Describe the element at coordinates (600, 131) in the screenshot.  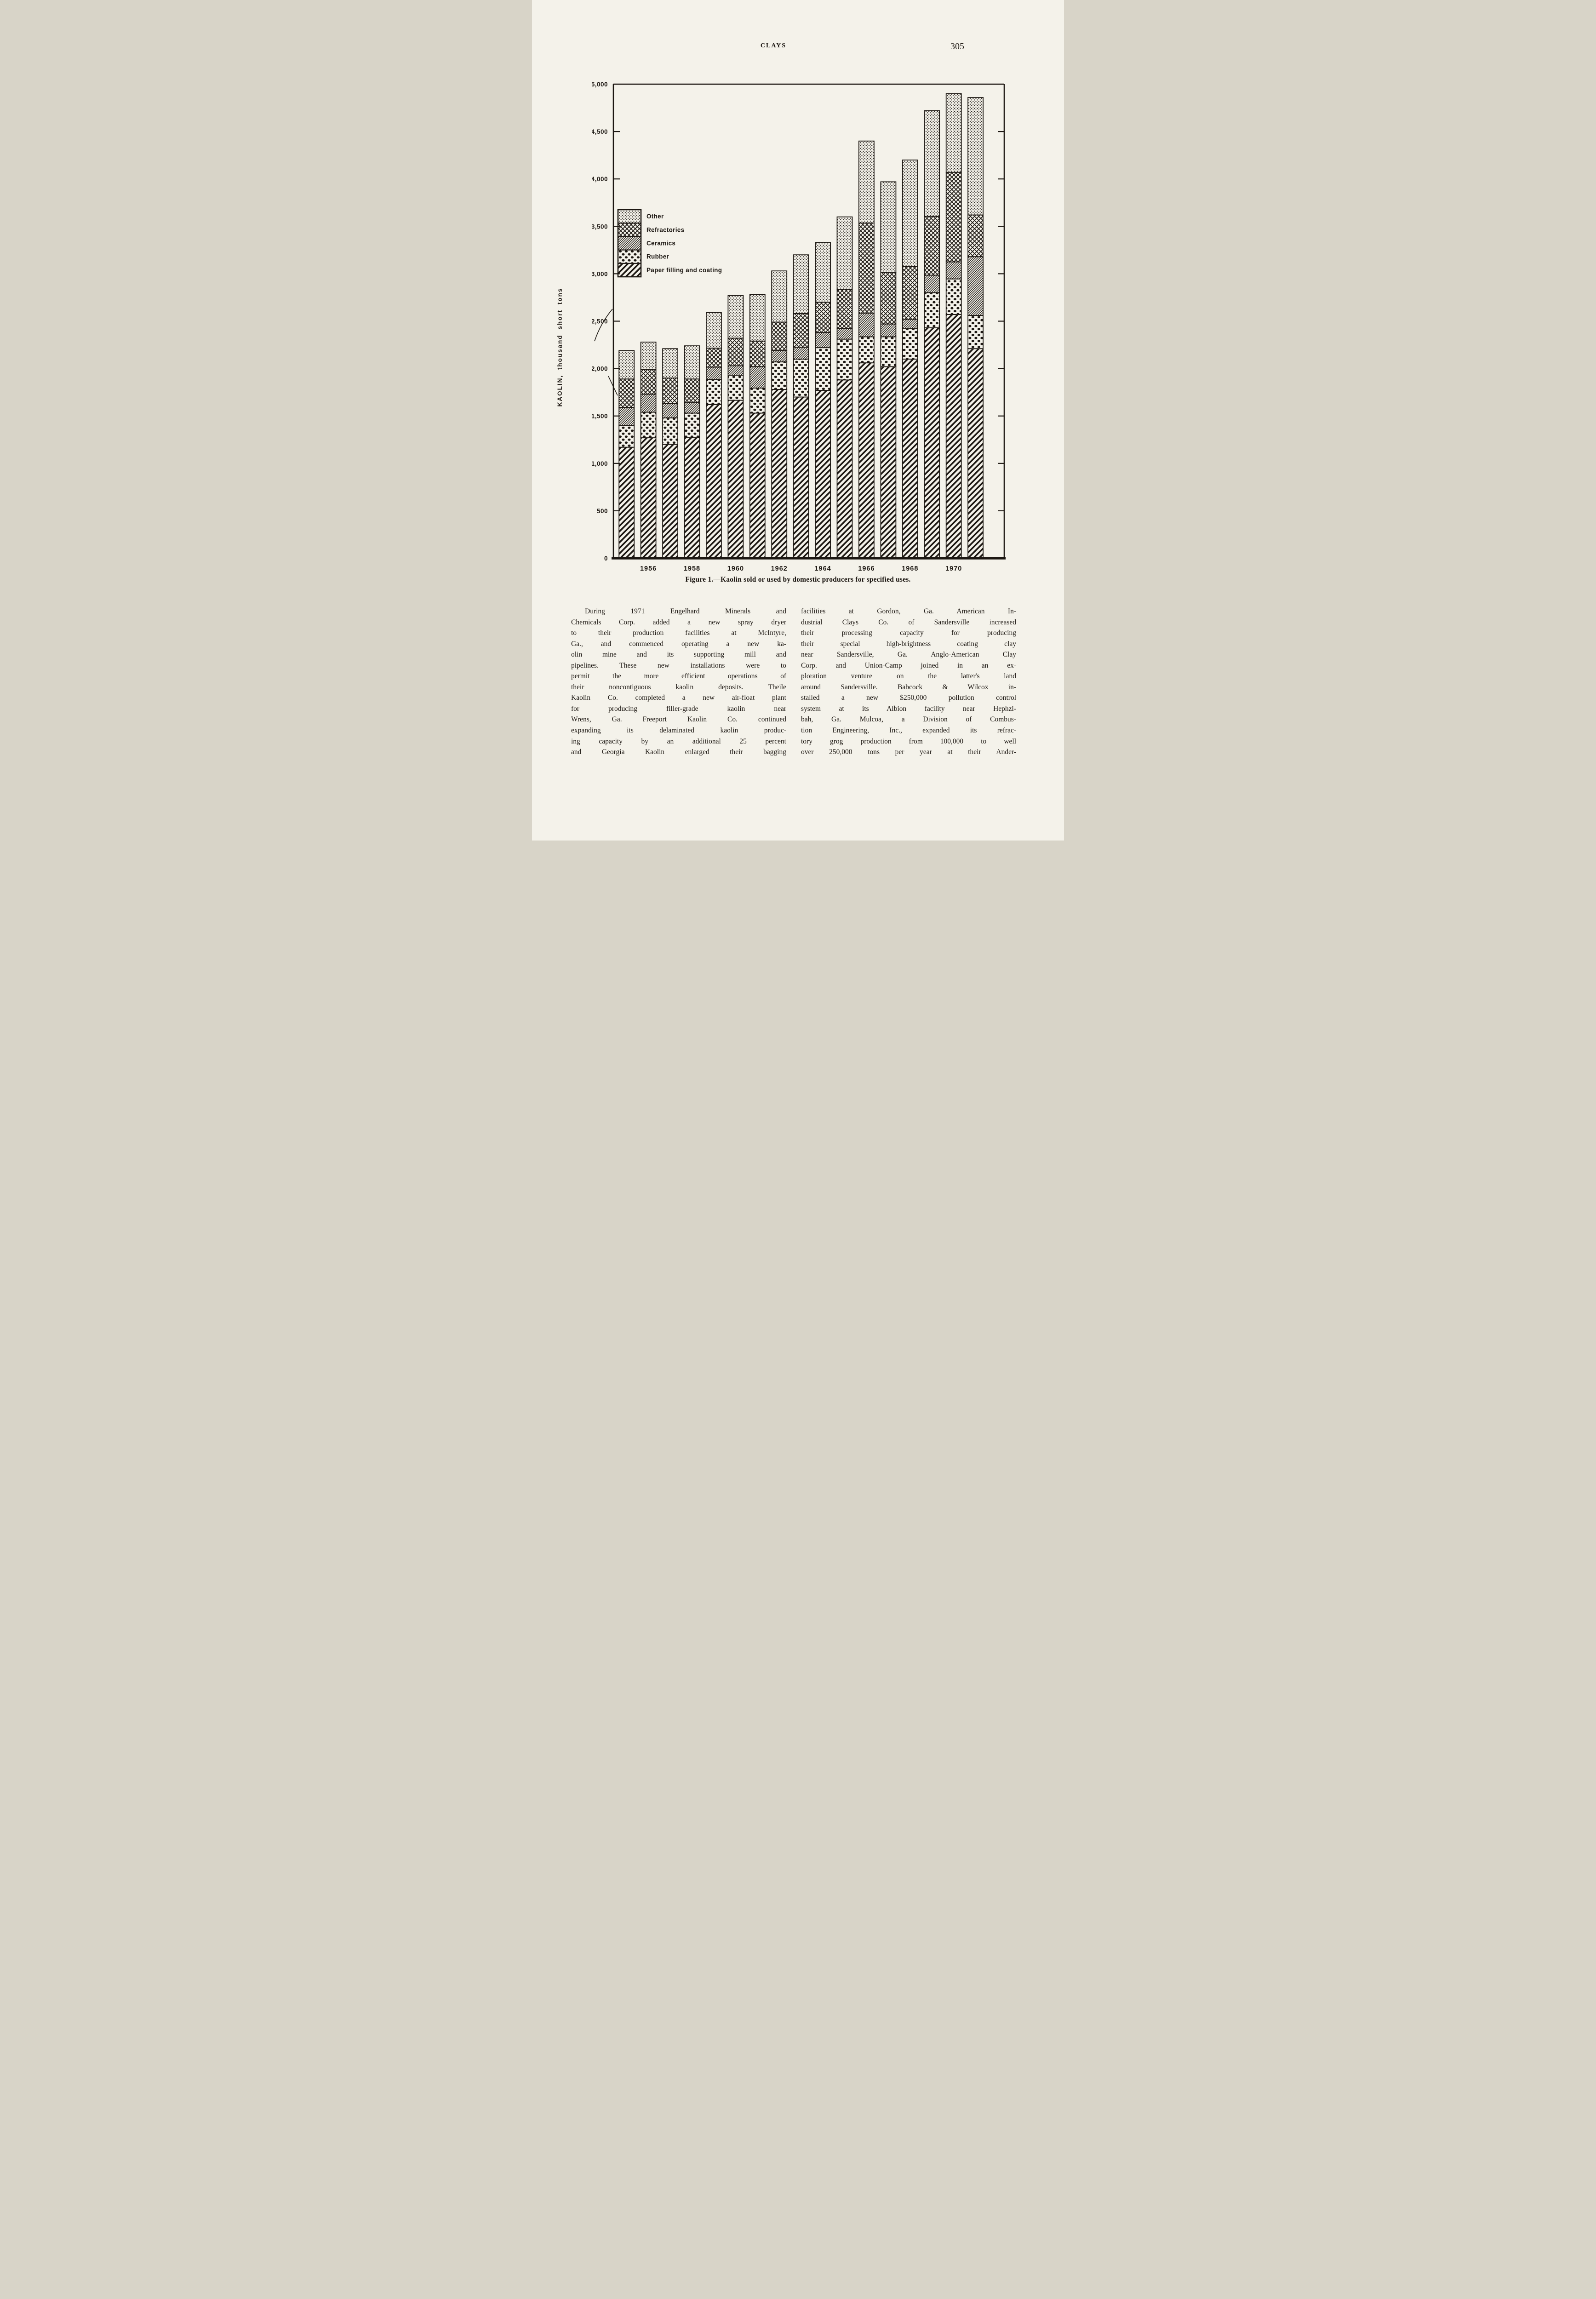
I see `y-tick-label: 4,500` at that location.